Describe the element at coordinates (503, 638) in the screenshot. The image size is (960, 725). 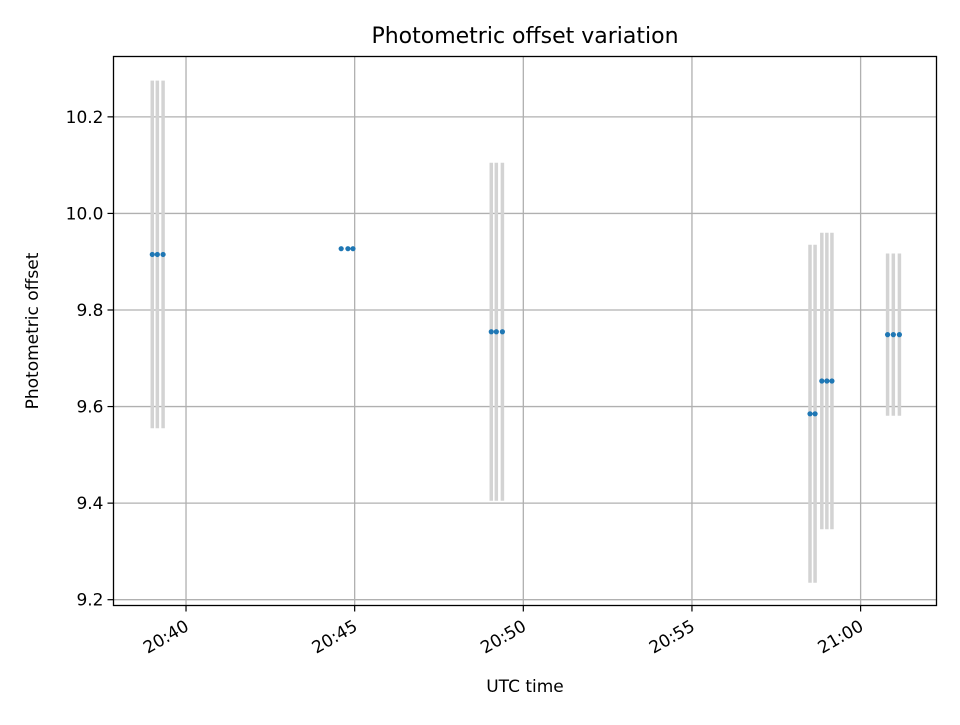
I see `x-tick-label: 20:50` at that location.